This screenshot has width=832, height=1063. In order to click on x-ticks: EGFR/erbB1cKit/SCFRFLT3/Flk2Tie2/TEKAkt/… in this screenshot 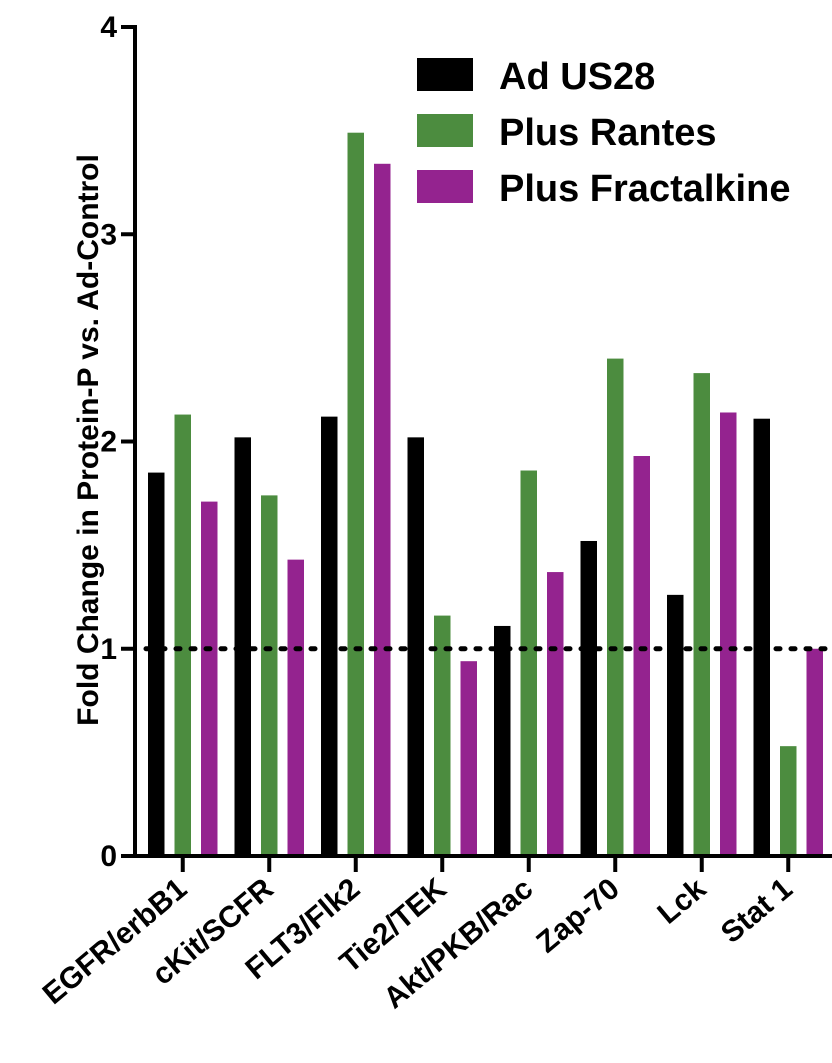, I will do `click(418, 935)`.